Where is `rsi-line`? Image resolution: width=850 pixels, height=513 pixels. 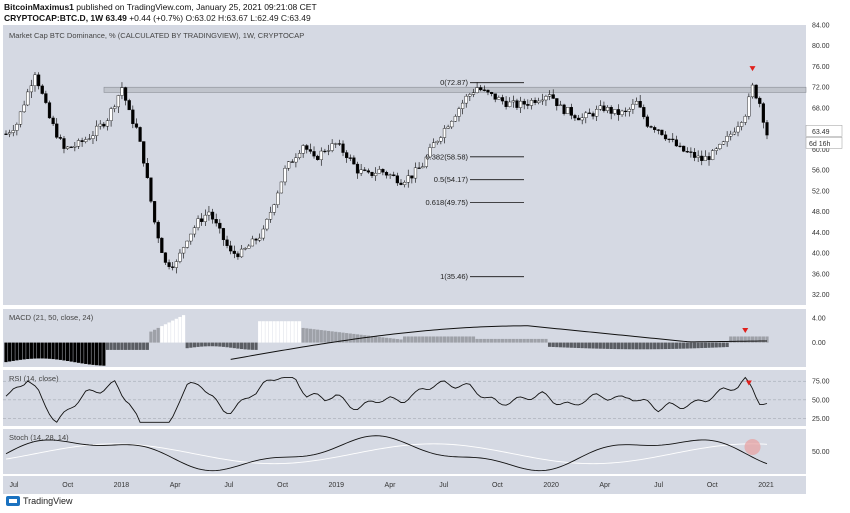
rsi-line is located at coordinates (386, 399).